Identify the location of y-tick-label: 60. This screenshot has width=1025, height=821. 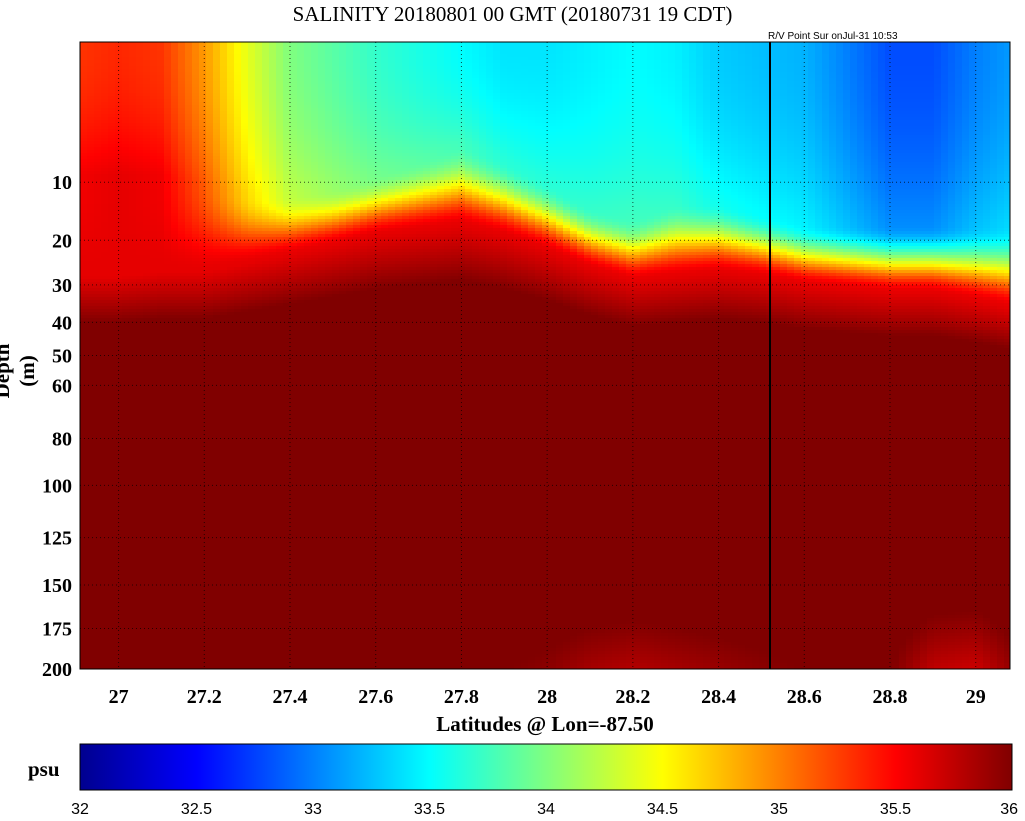
(62, 386).